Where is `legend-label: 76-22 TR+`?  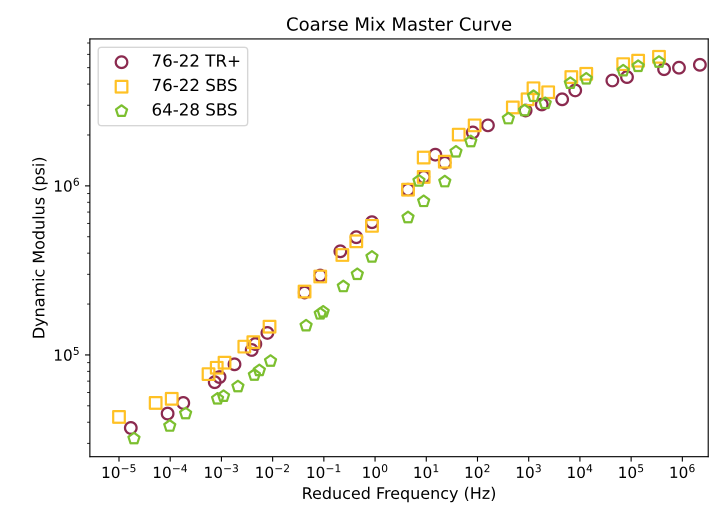 legend-label: 76-22 TR+ is located at coordinates (196, 60).